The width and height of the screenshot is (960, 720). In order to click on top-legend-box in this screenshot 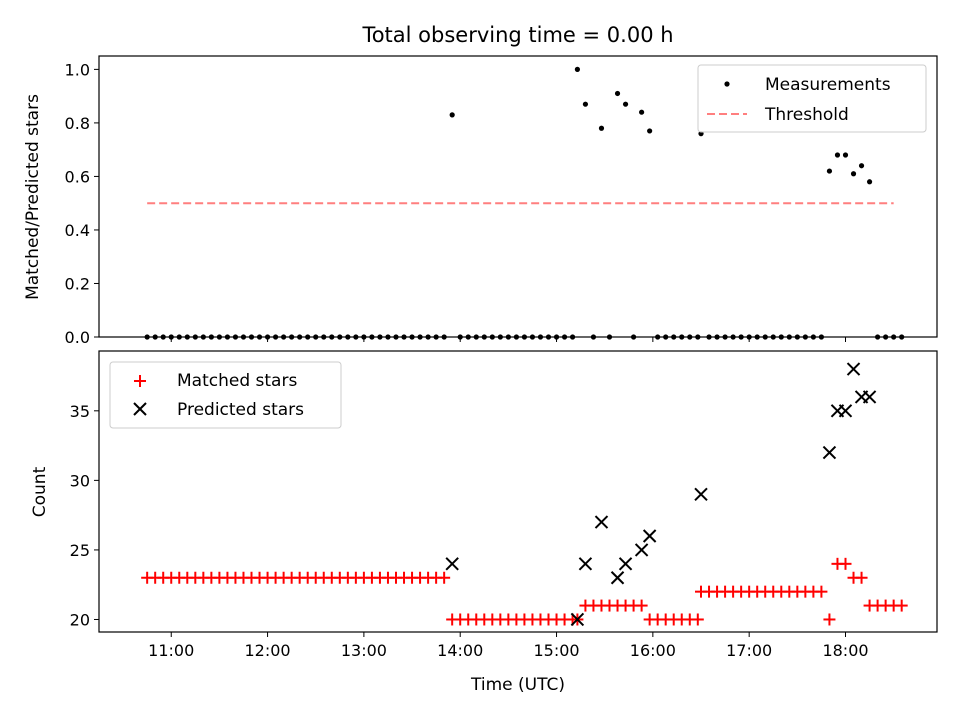, I will do `click(812, 98)`.